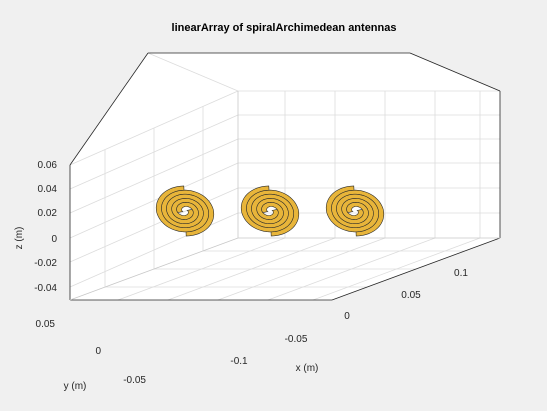 Image resolution: width=547 pixels, height=411 pixels. Describe the element at coordinates (45, 227) in the screenshot. I see `z-ticks: 0.06 0.04 0.02 0 -0.02 -0.04` at that location.